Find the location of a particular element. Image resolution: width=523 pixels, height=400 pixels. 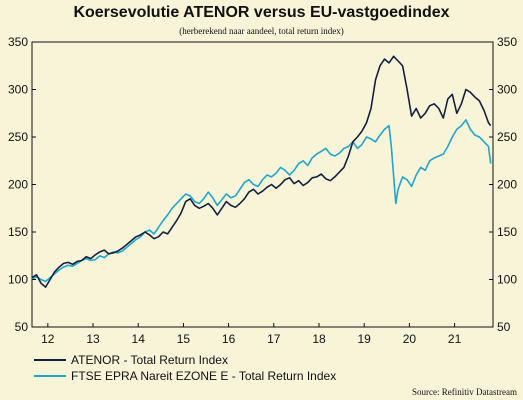

x-tick-label-21: 21 is located at coordinates (455, 339).